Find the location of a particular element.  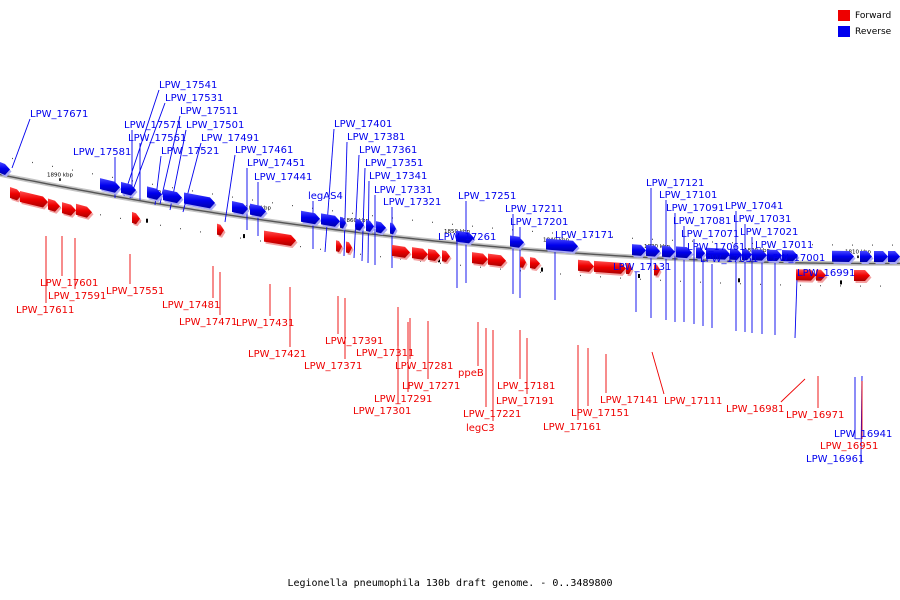

forward-gene-label: legC3 is located at coordinates (480, 428).